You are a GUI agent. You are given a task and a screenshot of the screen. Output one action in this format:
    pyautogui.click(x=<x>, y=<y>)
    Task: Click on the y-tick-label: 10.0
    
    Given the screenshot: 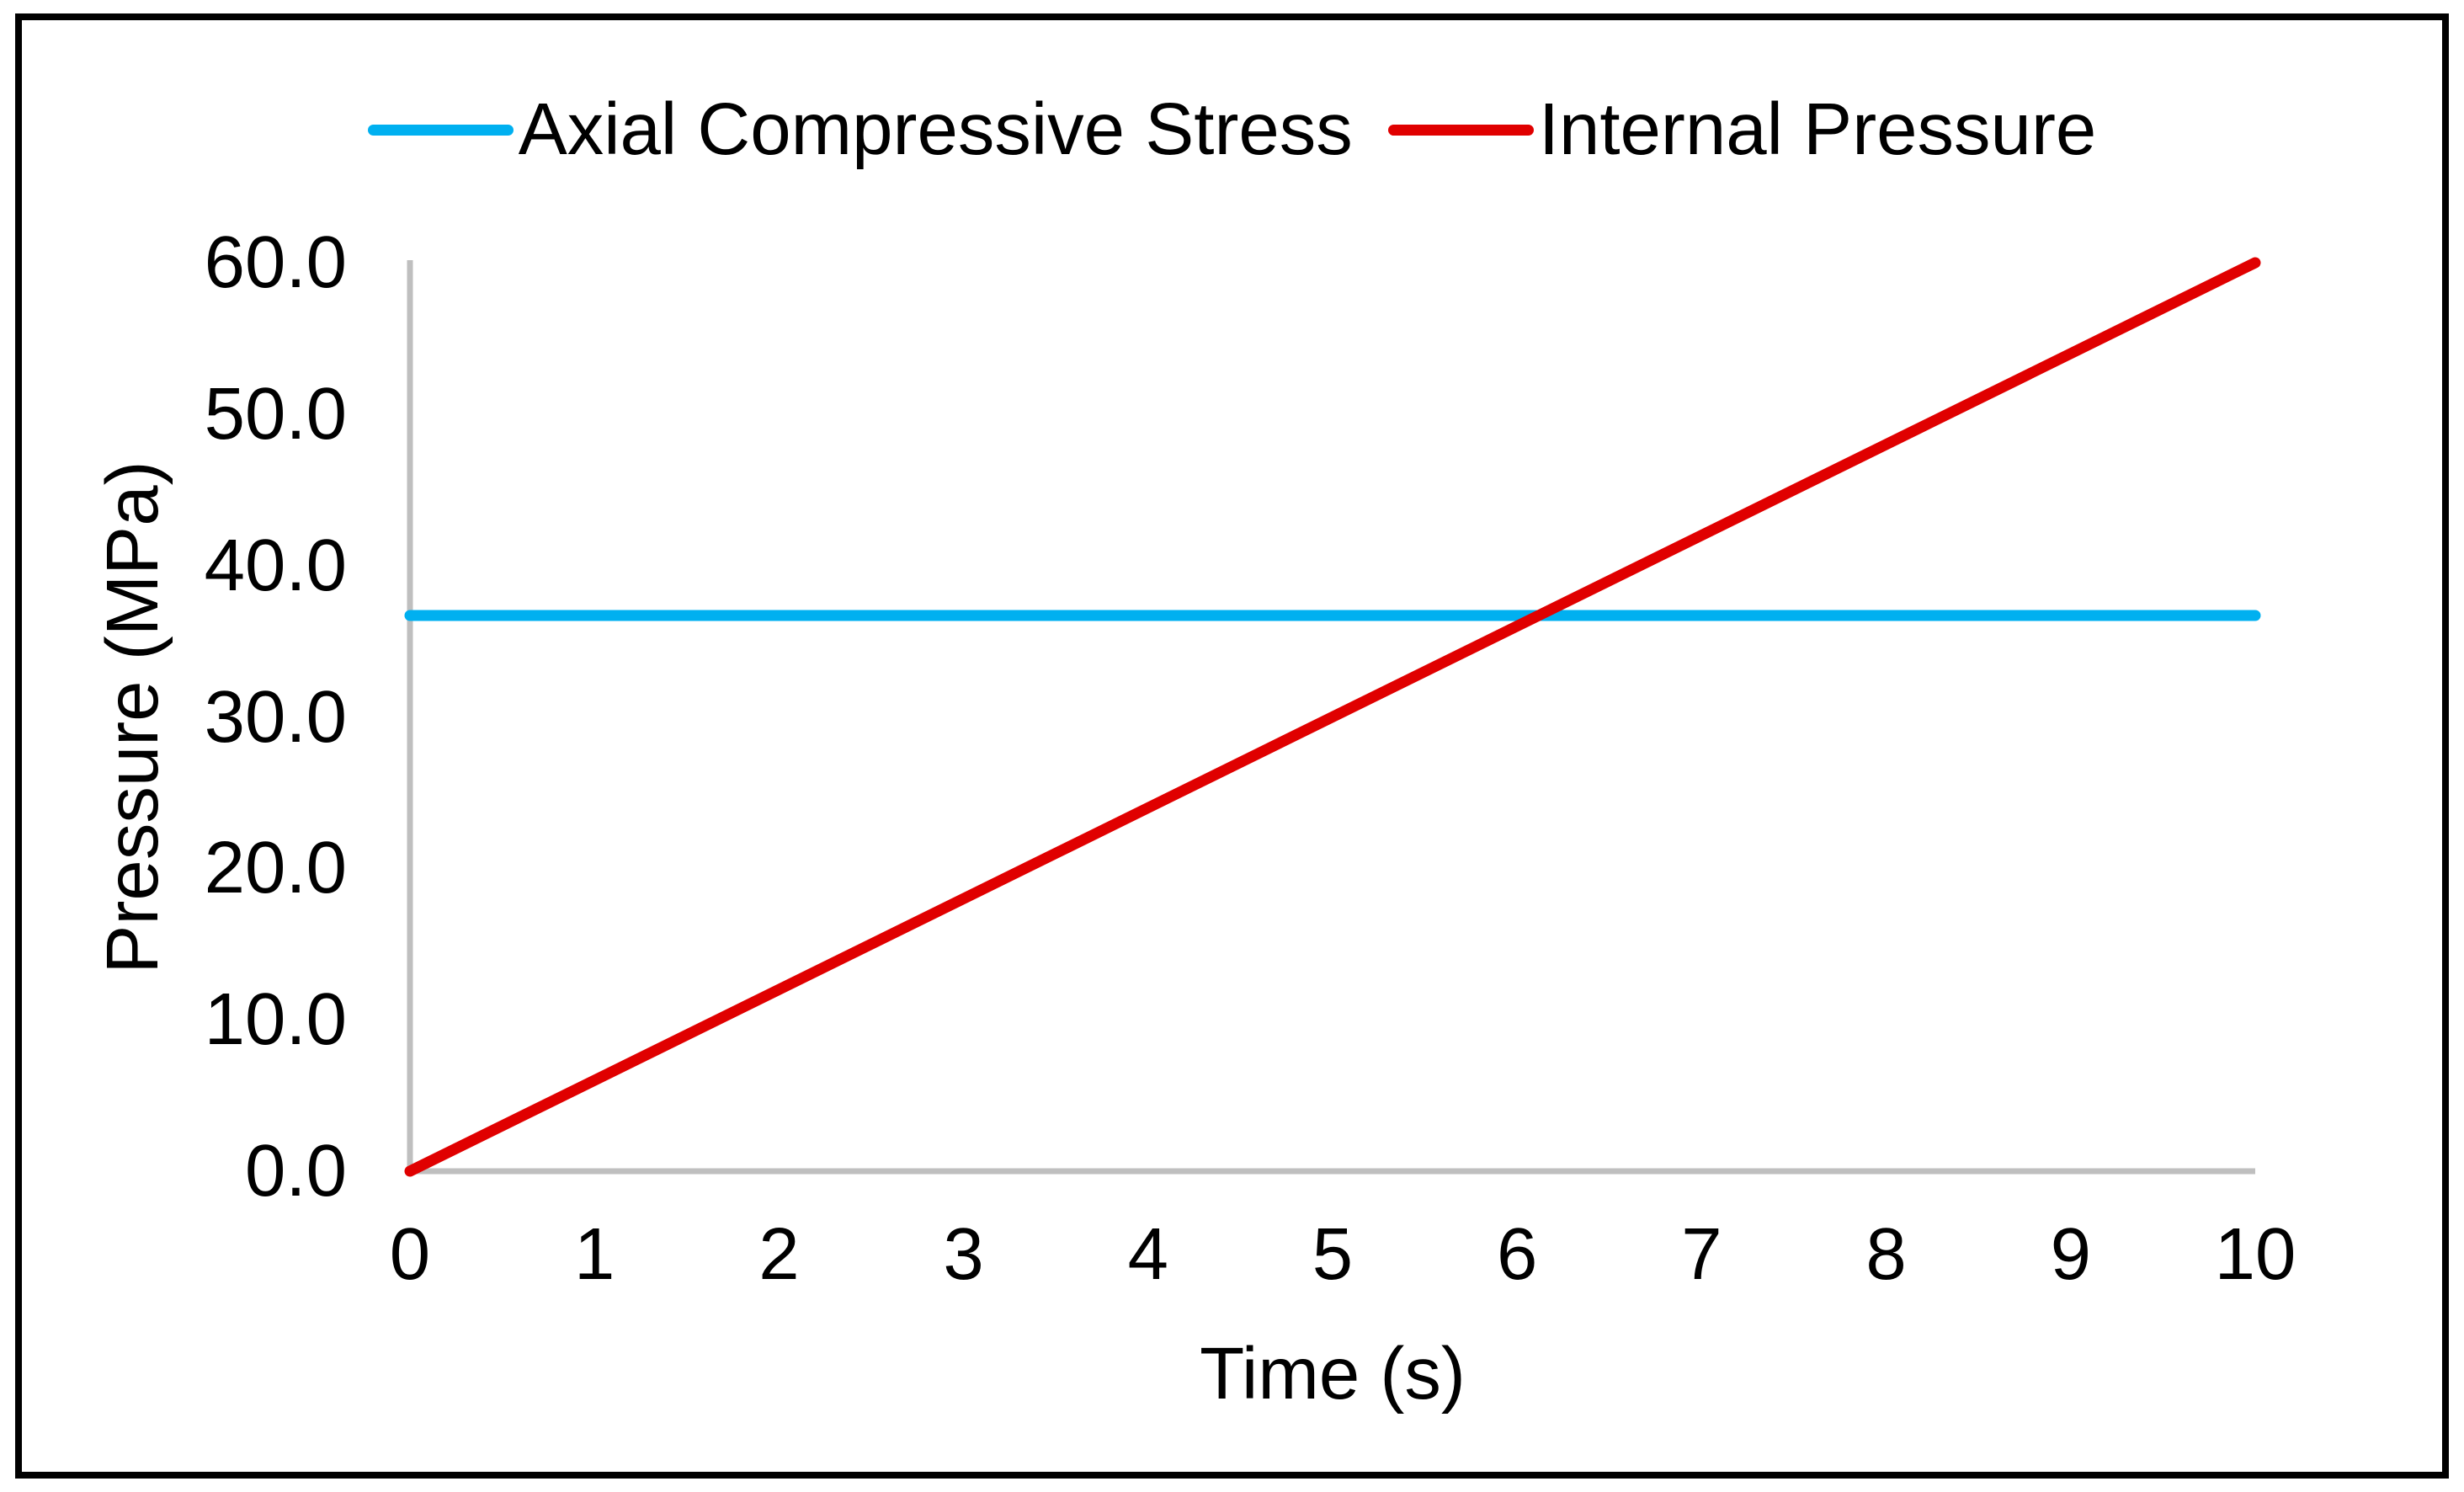 What is the action you would take?
    pyautogui.click(x=275, y=1019)
    